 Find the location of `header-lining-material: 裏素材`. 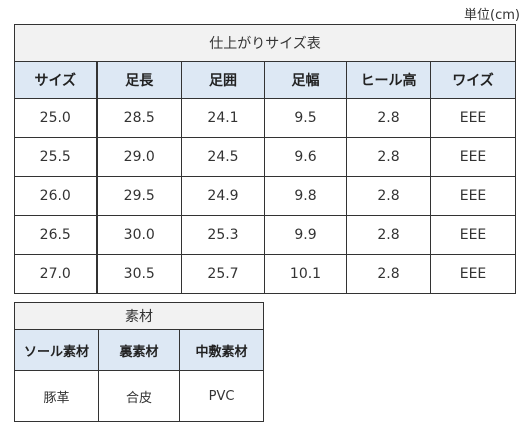

header-lining-material: 裏素材 is located at coordinates (139, 350).